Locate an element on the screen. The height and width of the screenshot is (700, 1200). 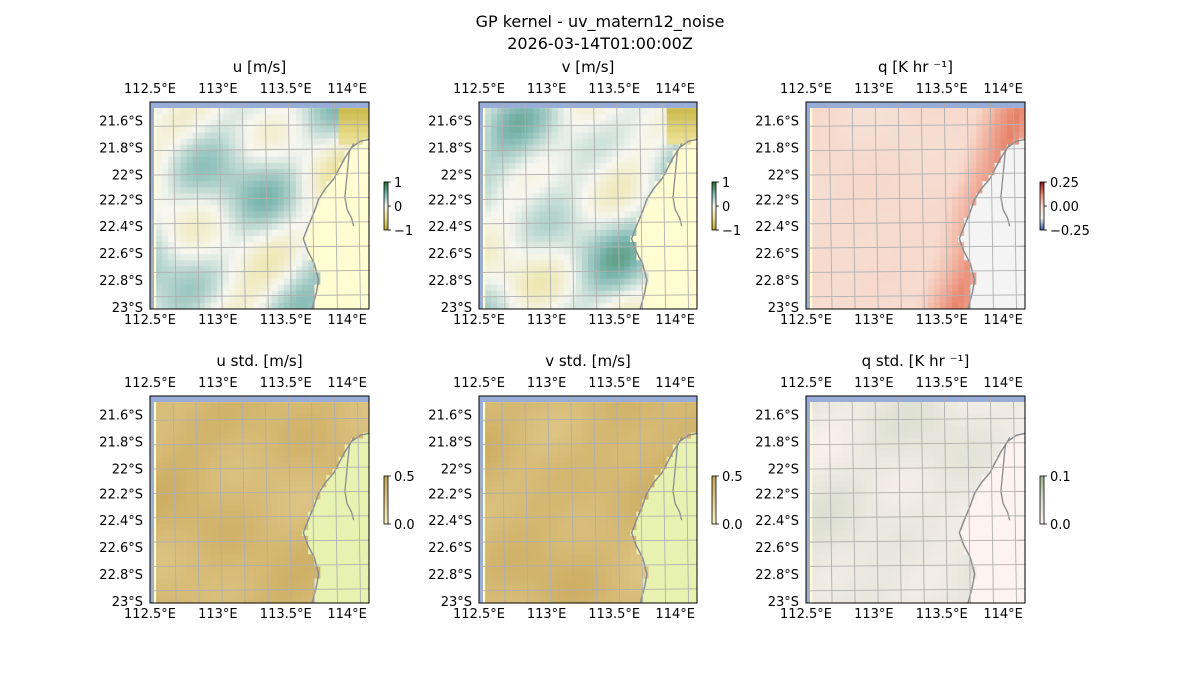
colorbar: 0.5 0.0 is located at coordinates (399, 501).